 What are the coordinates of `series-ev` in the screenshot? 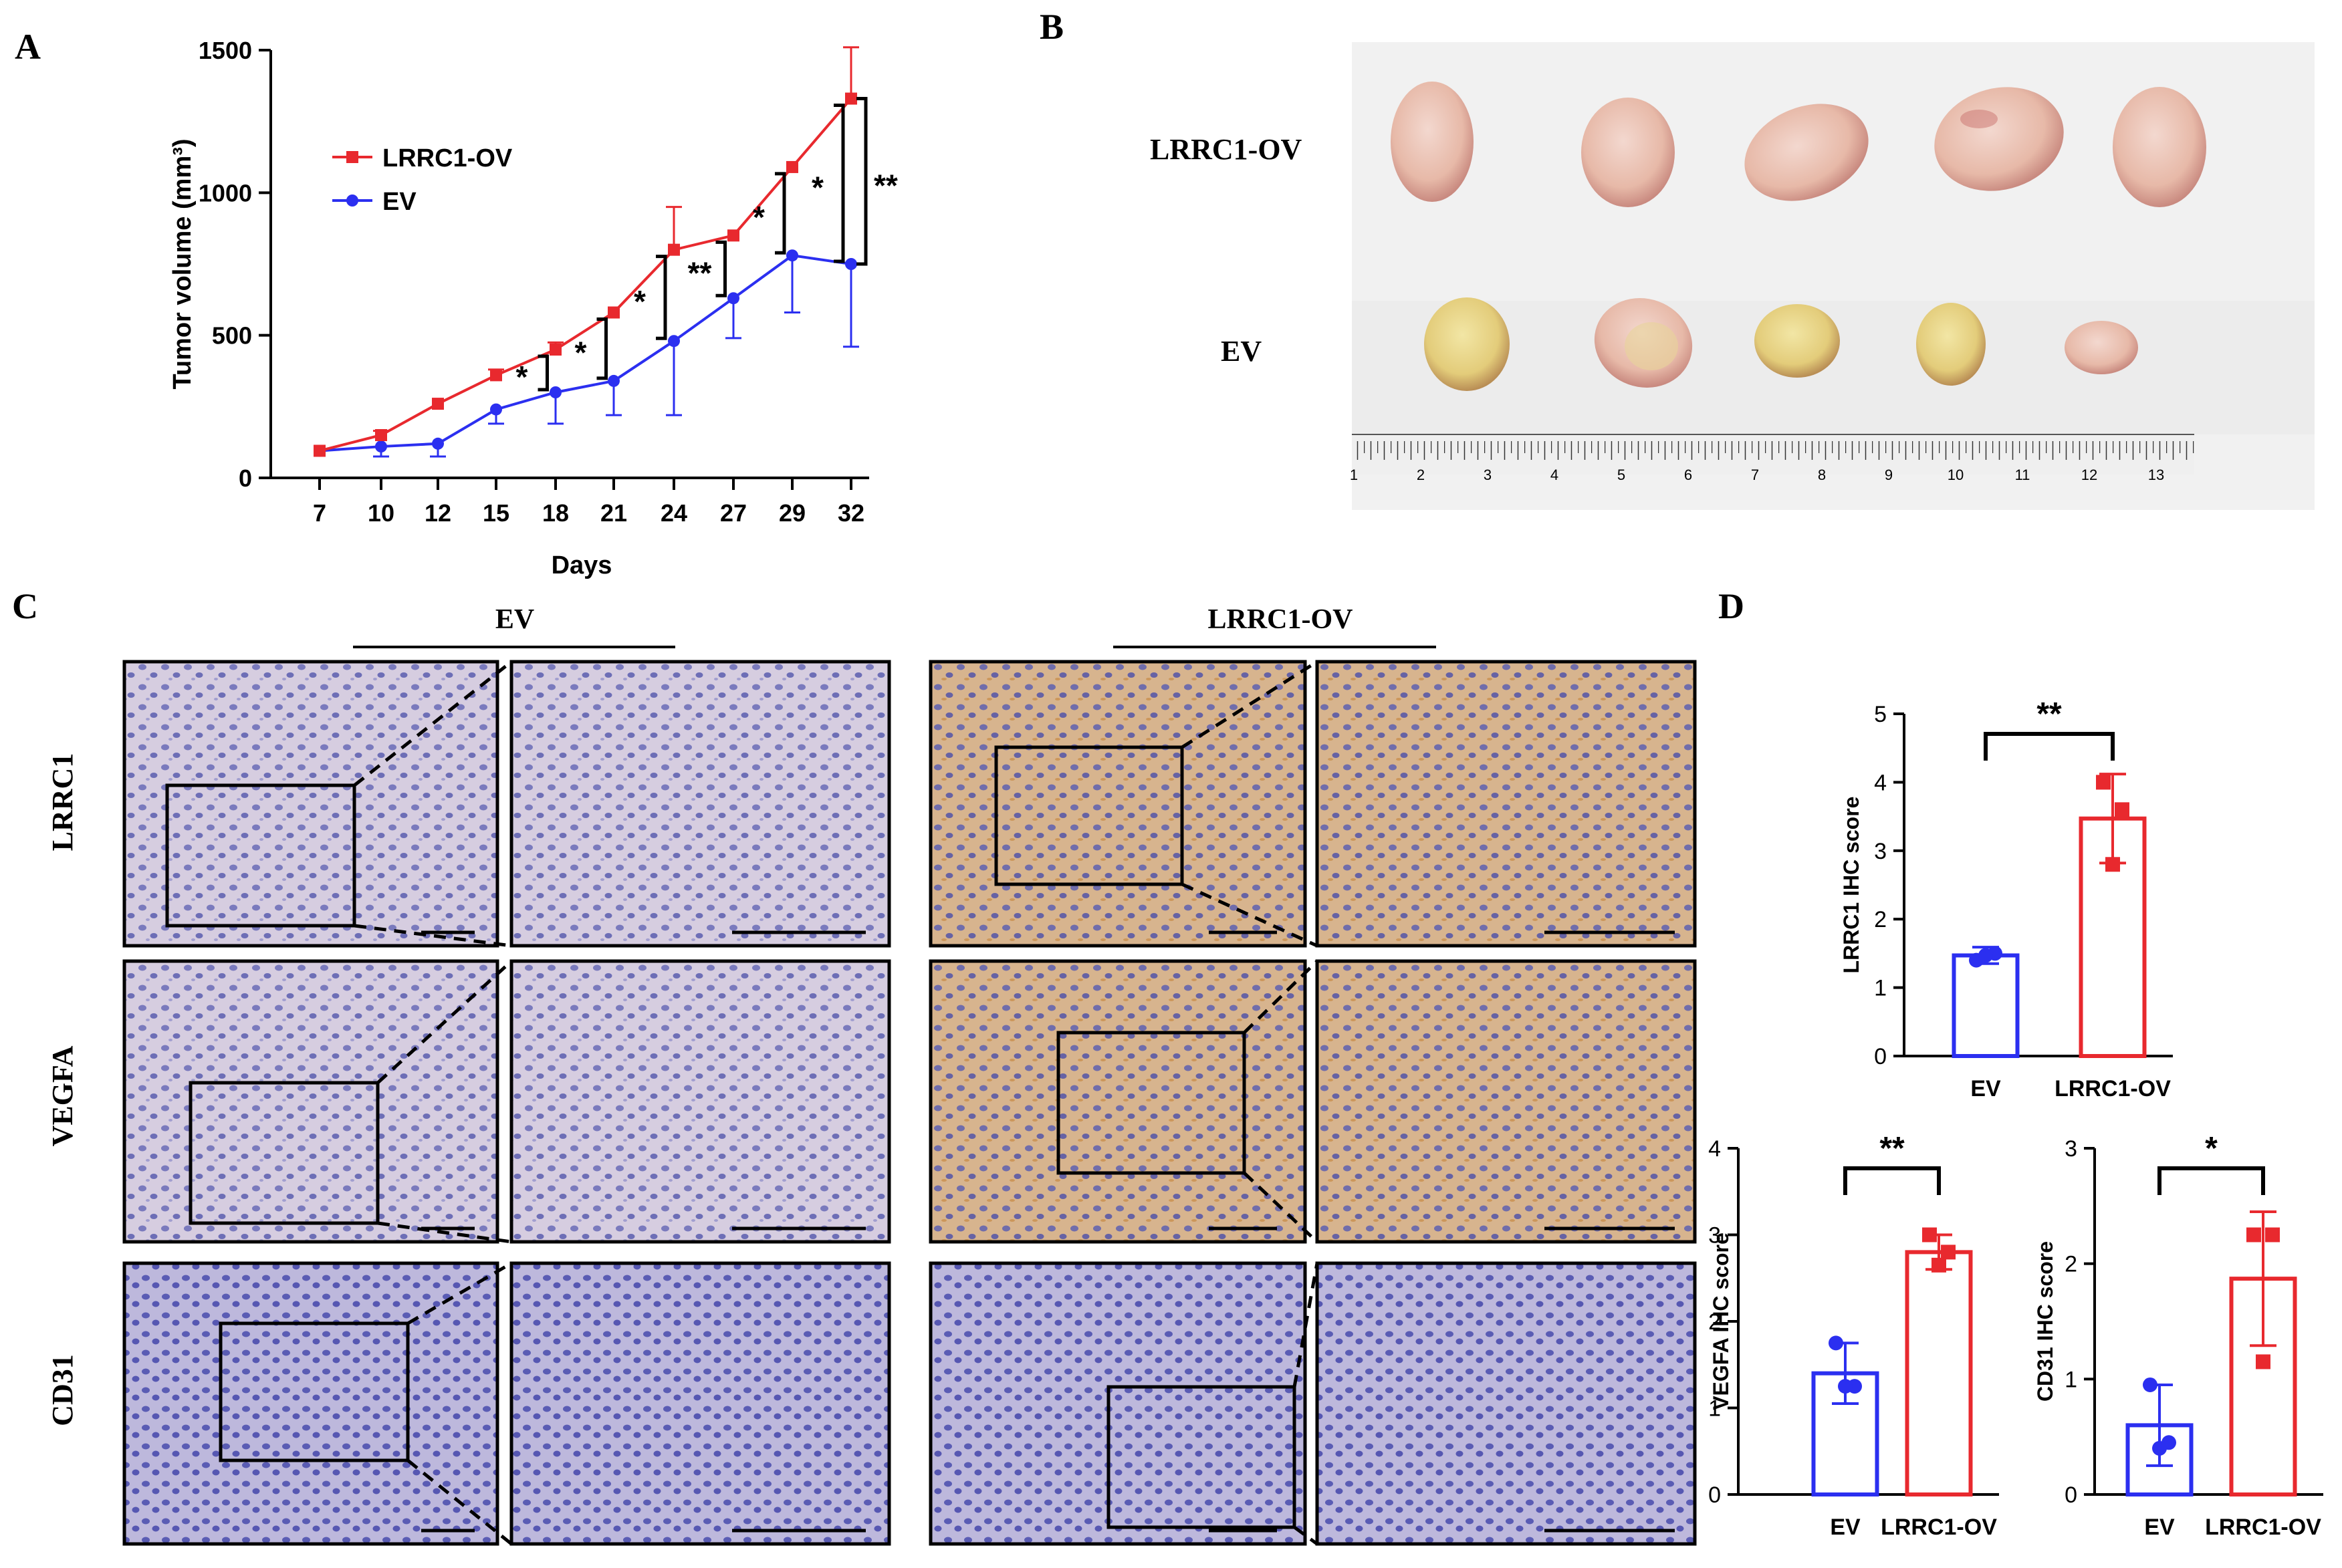 It's located at (586, 353).